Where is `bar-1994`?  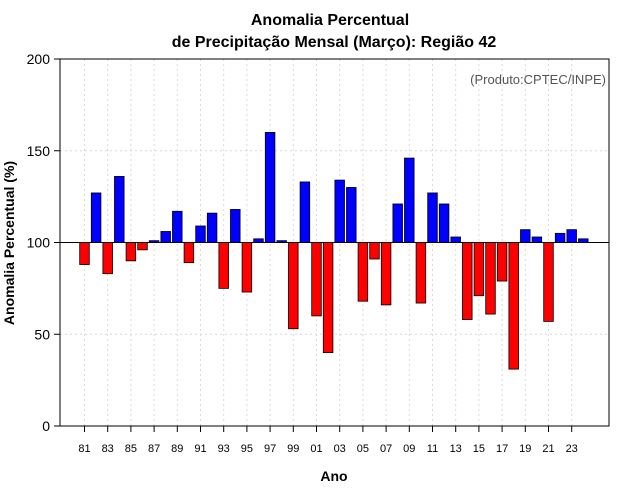
bar-1994 is located at coordinates (235, 226).